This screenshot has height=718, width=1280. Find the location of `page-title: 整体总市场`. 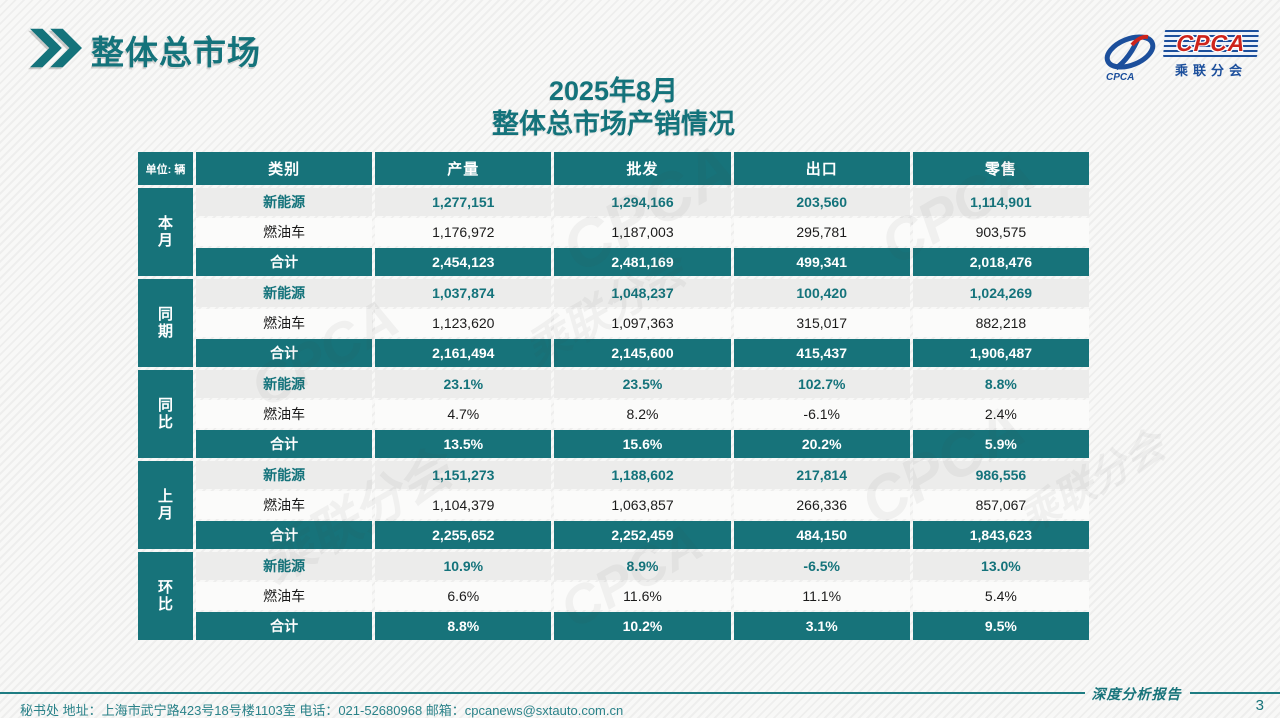

page-title: 整体总市场 is located at coordinates (176, 52).